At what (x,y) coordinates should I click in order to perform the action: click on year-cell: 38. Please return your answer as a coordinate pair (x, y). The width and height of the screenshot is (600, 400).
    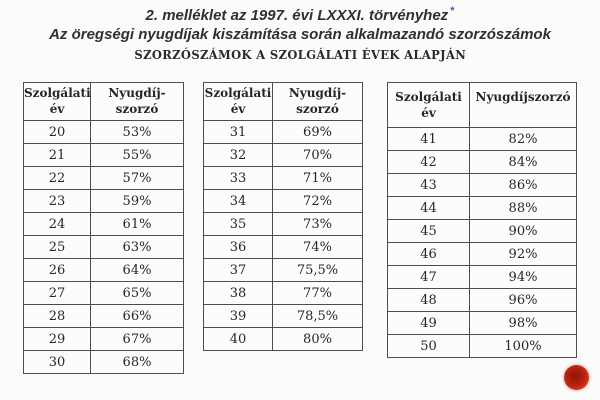
    Looking at the image, I should click on (238, 293).